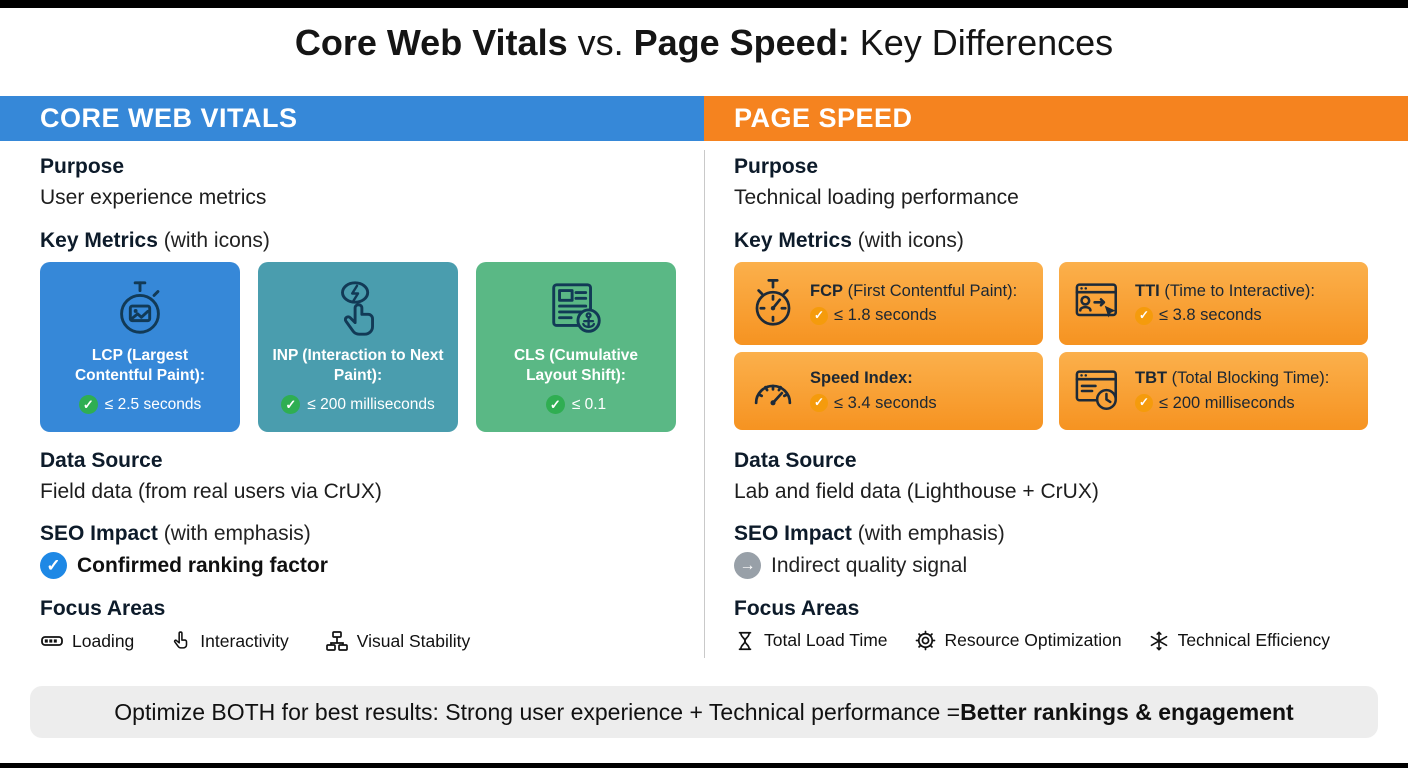  Describe the element at coordinates (795, 460) in the screenshot. I see `right-data-source-label: Data Source` at that location.